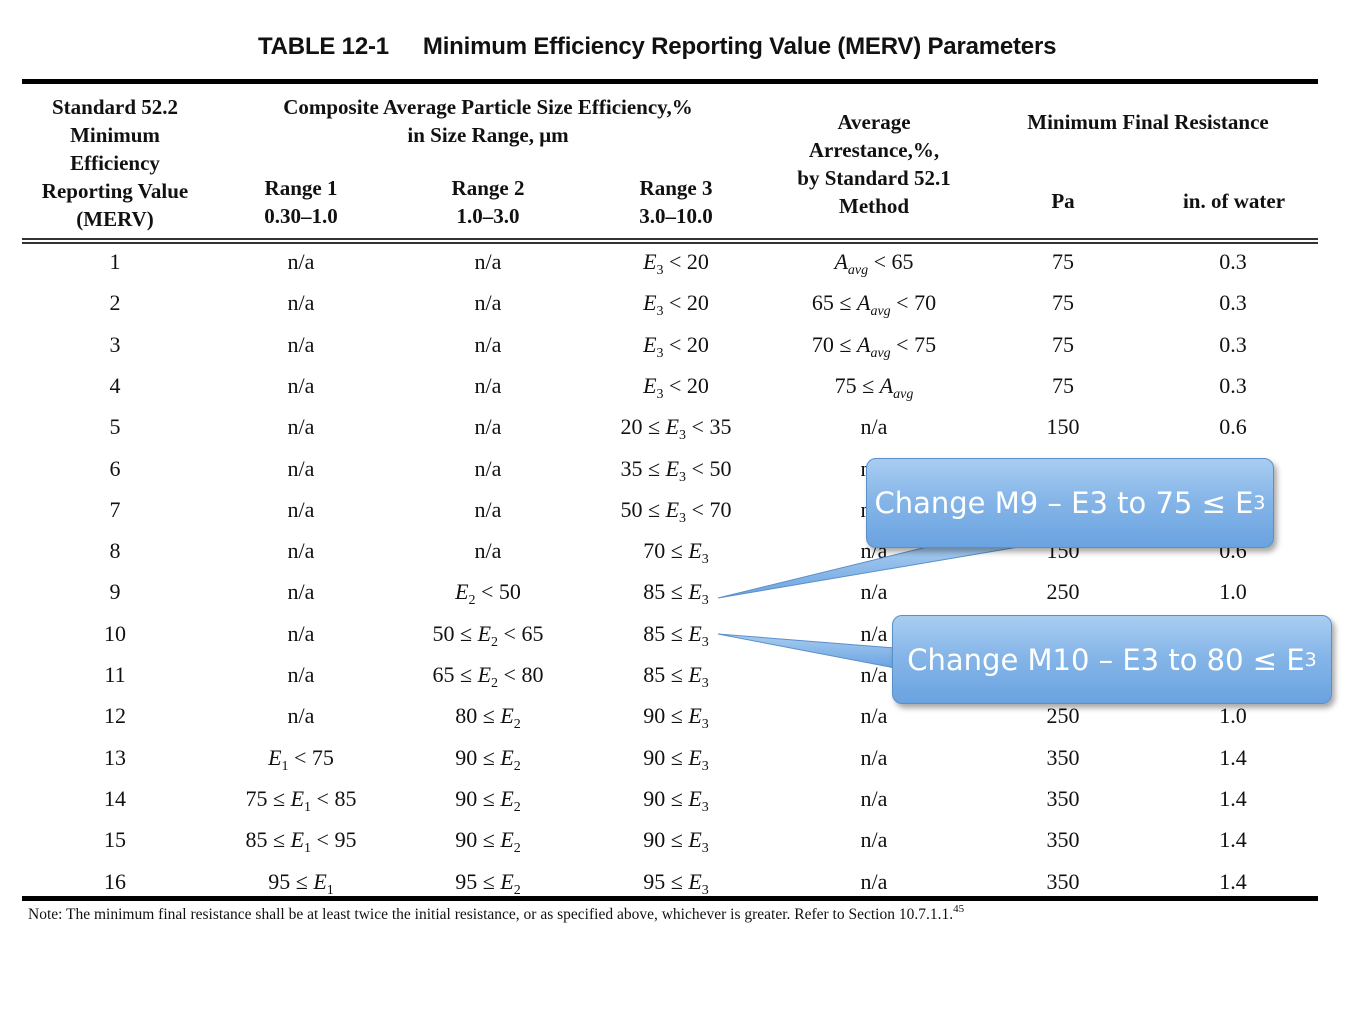 The height and width of the screenshot is (1024, 1365). What do you see at coordinates (115, 798) in the screenshot?
I see `cell-merv: 14` at bounding box center [115, 798].